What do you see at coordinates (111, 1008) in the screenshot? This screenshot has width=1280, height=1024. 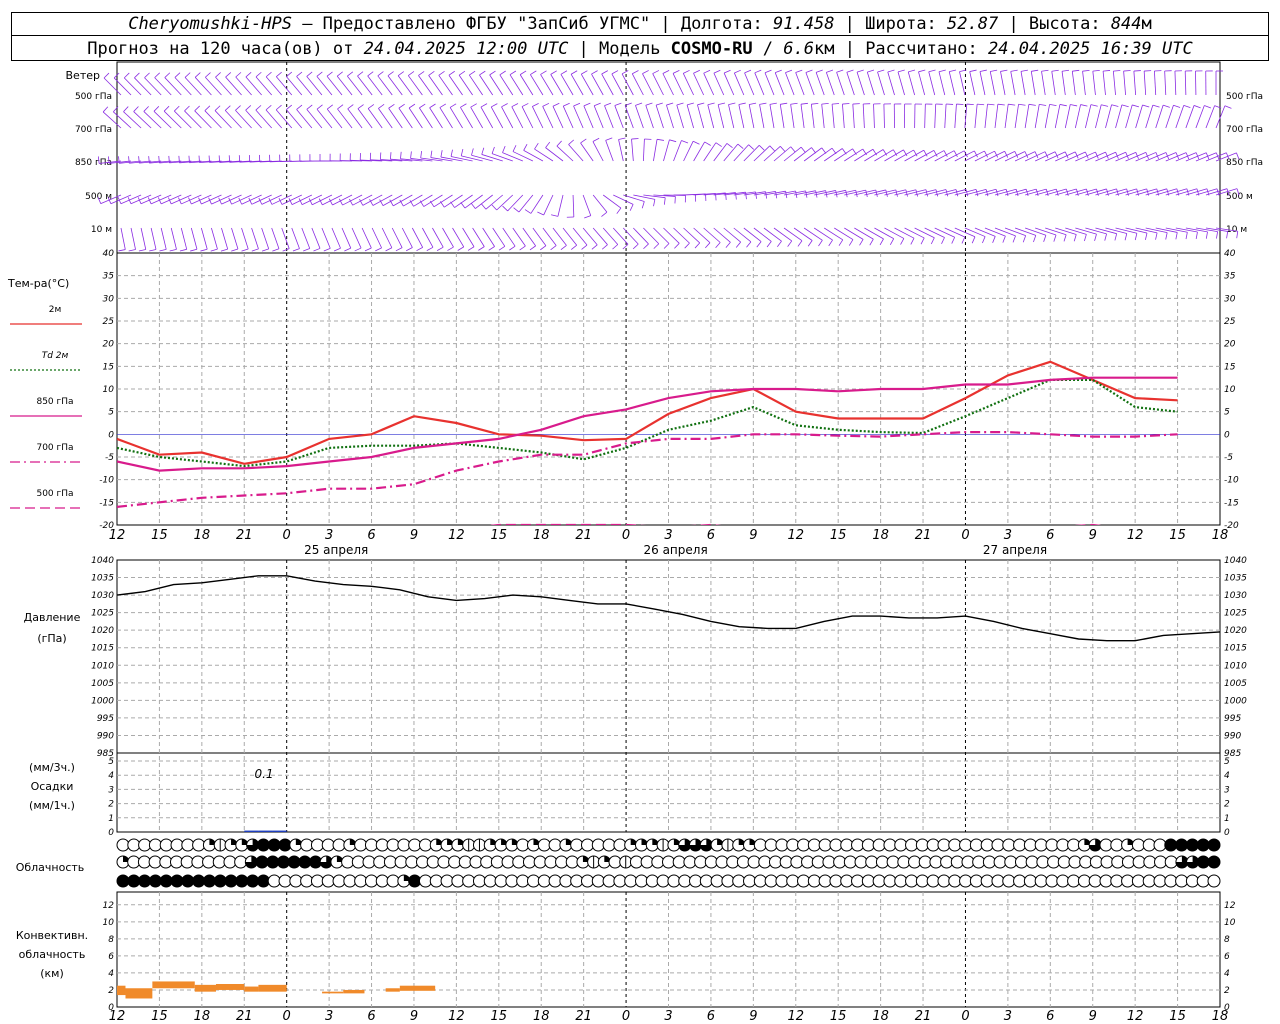 I see `conv-tick-left: 0` at bounding box center [111, 1008].